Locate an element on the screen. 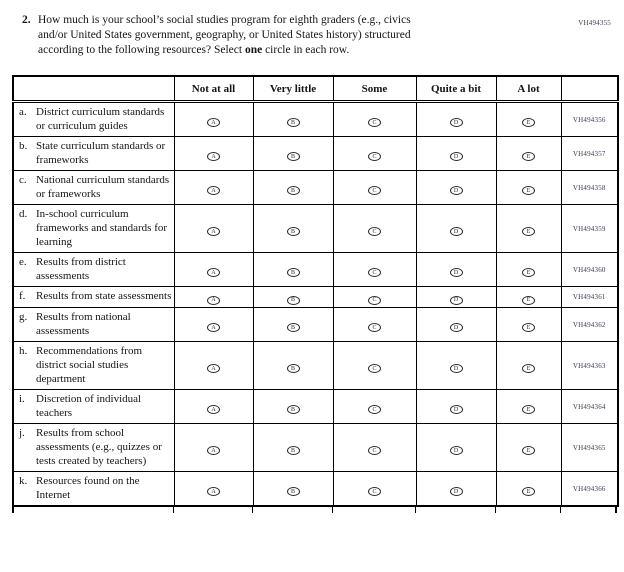  answer-bubble-e-b: B is located at coordinates (293, 272).